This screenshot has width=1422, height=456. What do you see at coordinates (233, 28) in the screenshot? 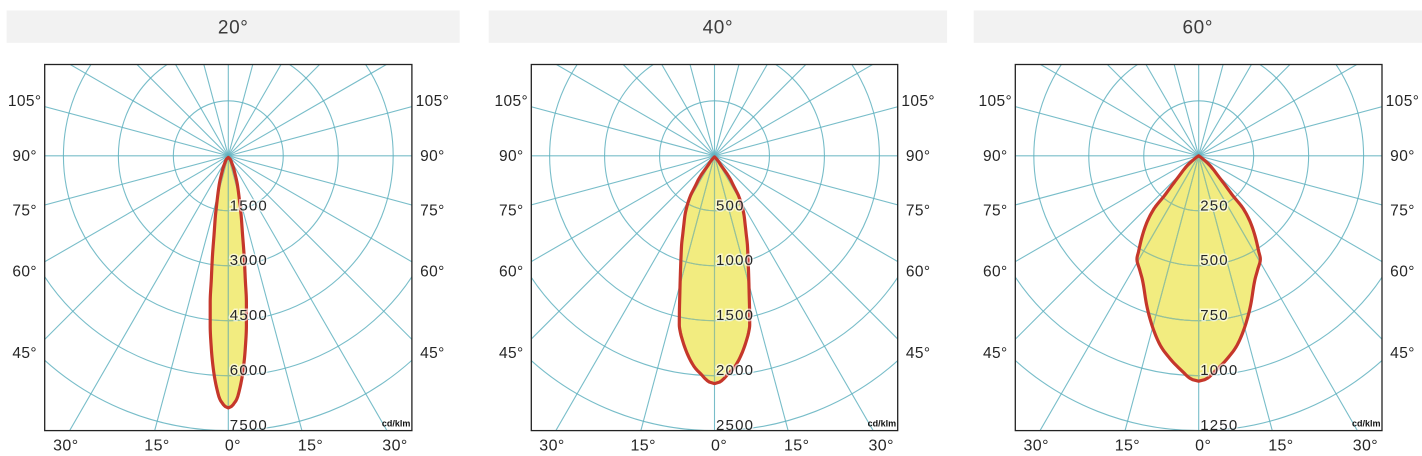
I see `svg-text: 20°` at bounding box center [233, 28].